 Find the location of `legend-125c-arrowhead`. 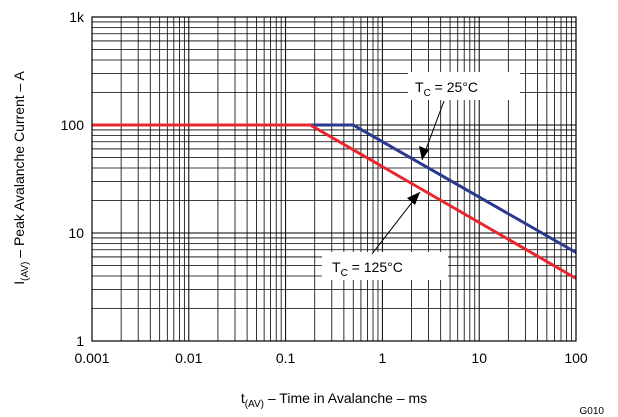

legend-125c-arrowhead is located at coordinates (413, 198).